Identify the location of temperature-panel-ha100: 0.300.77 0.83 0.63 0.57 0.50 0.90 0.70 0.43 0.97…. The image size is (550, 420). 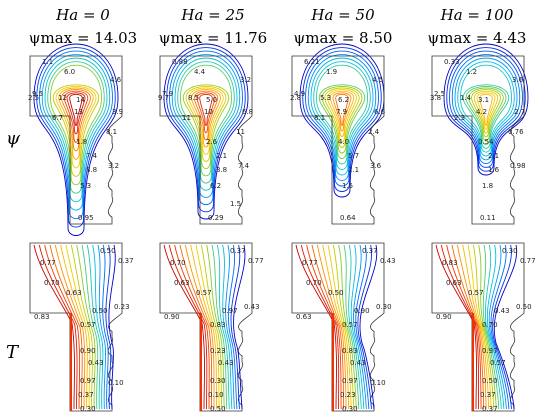
(483, 327).